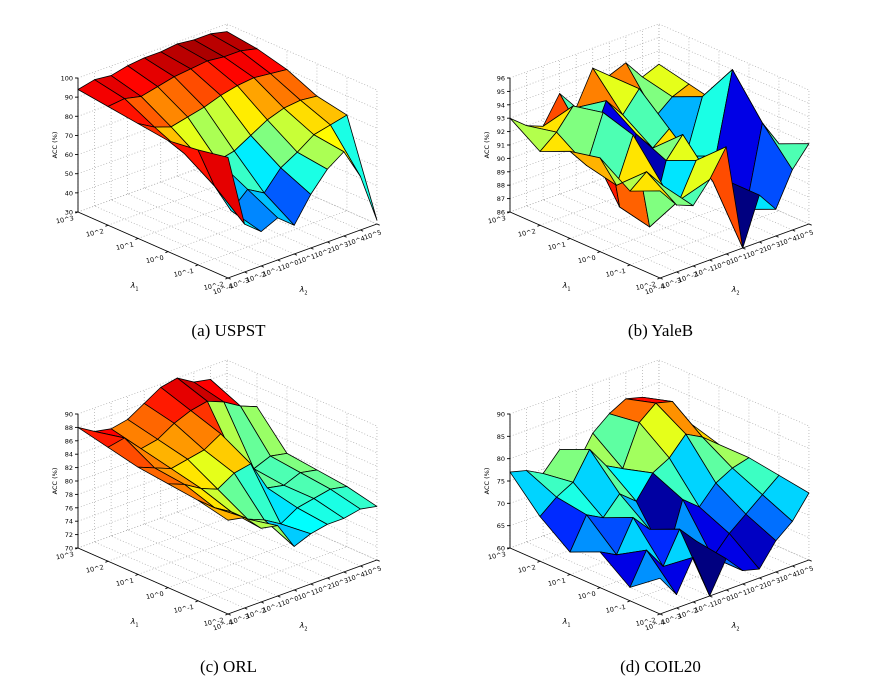  Describe the element at coordinates (228, 666) in the screenshot. I see `caption-orl: (c) ORL` at that location.